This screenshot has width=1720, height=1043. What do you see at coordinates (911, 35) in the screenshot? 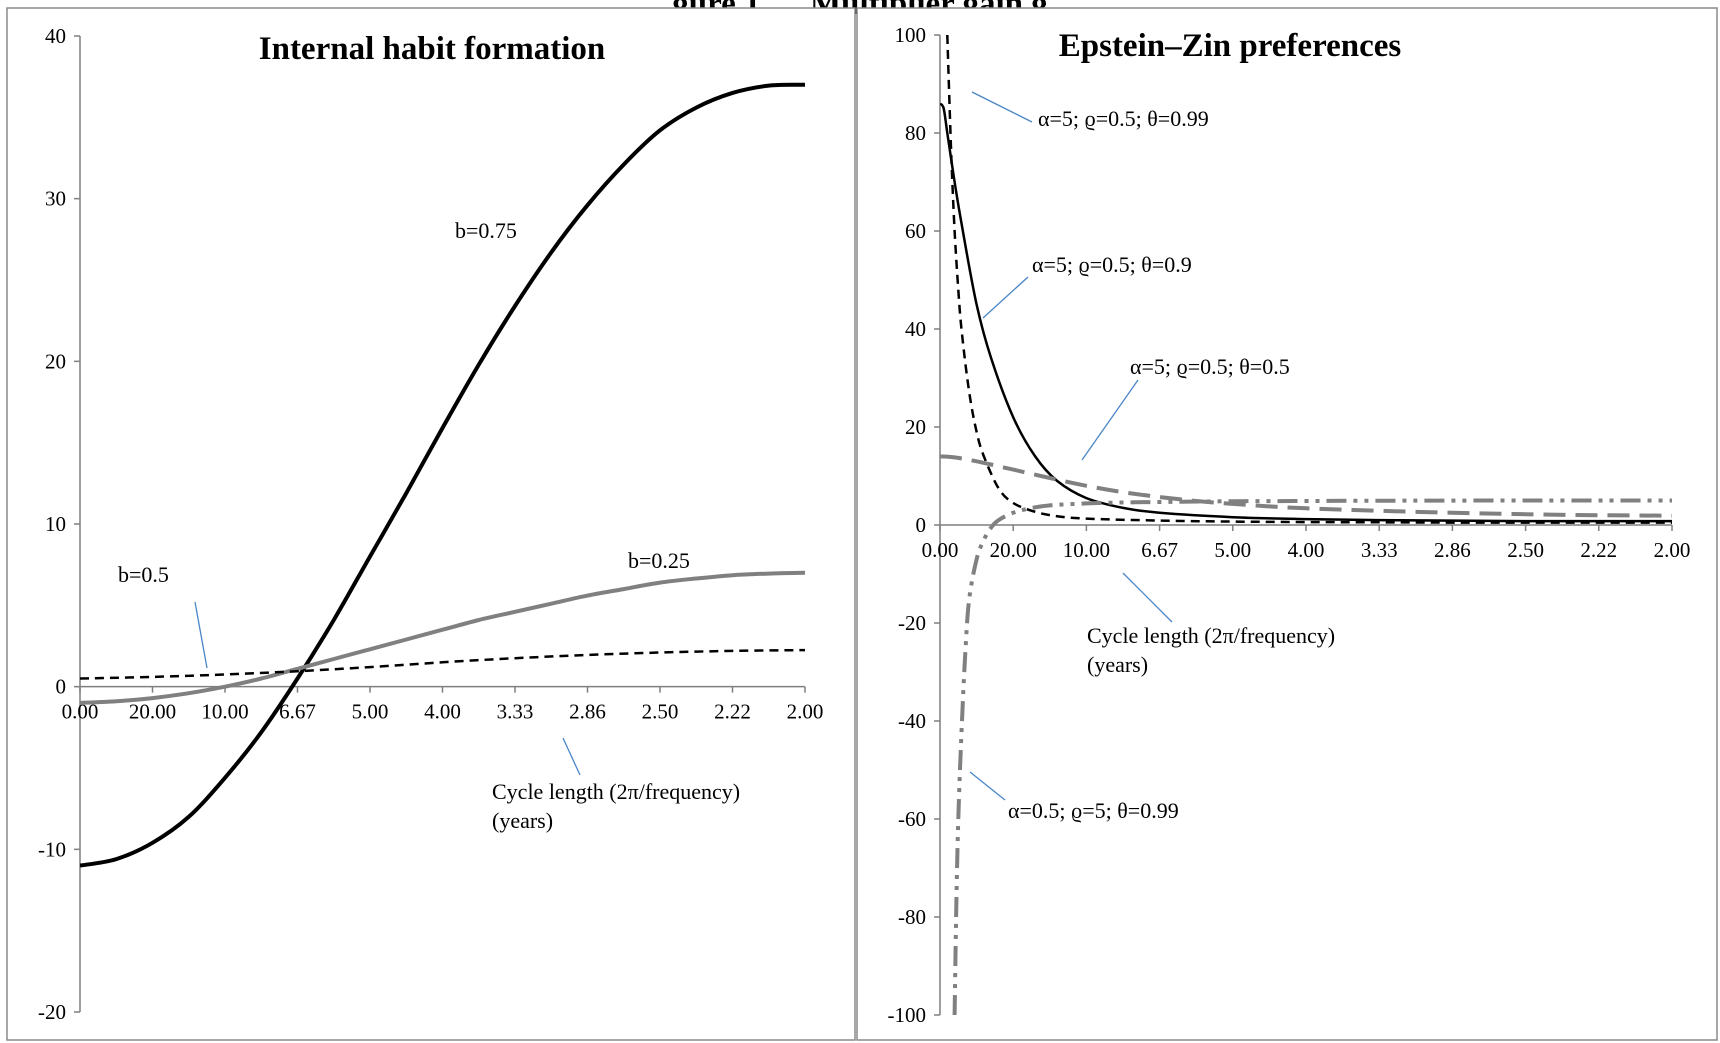
I see `y-tick-label: 100` at bounding box center [911, 35].